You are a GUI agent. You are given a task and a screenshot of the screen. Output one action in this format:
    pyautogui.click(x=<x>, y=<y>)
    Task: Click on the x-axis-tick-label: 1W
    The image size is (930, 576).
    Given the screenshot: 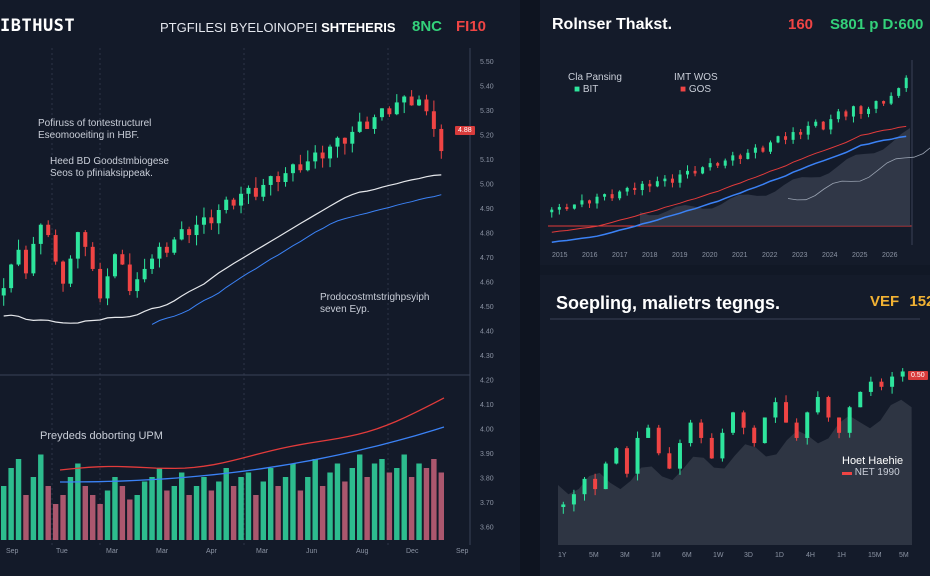 What is the action you would take?
    pyautogui.click(x=718, y=555)
    